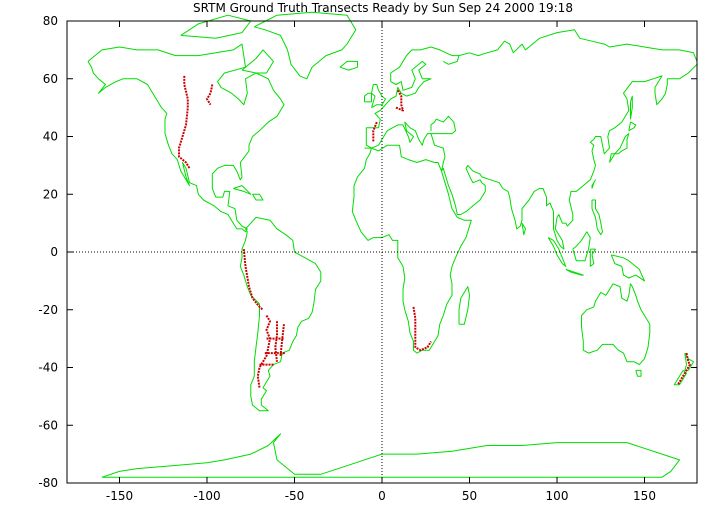  Describe the element at coordinates (206, 496) in the screenshot. I see `x-tick-label: -100` at that location.